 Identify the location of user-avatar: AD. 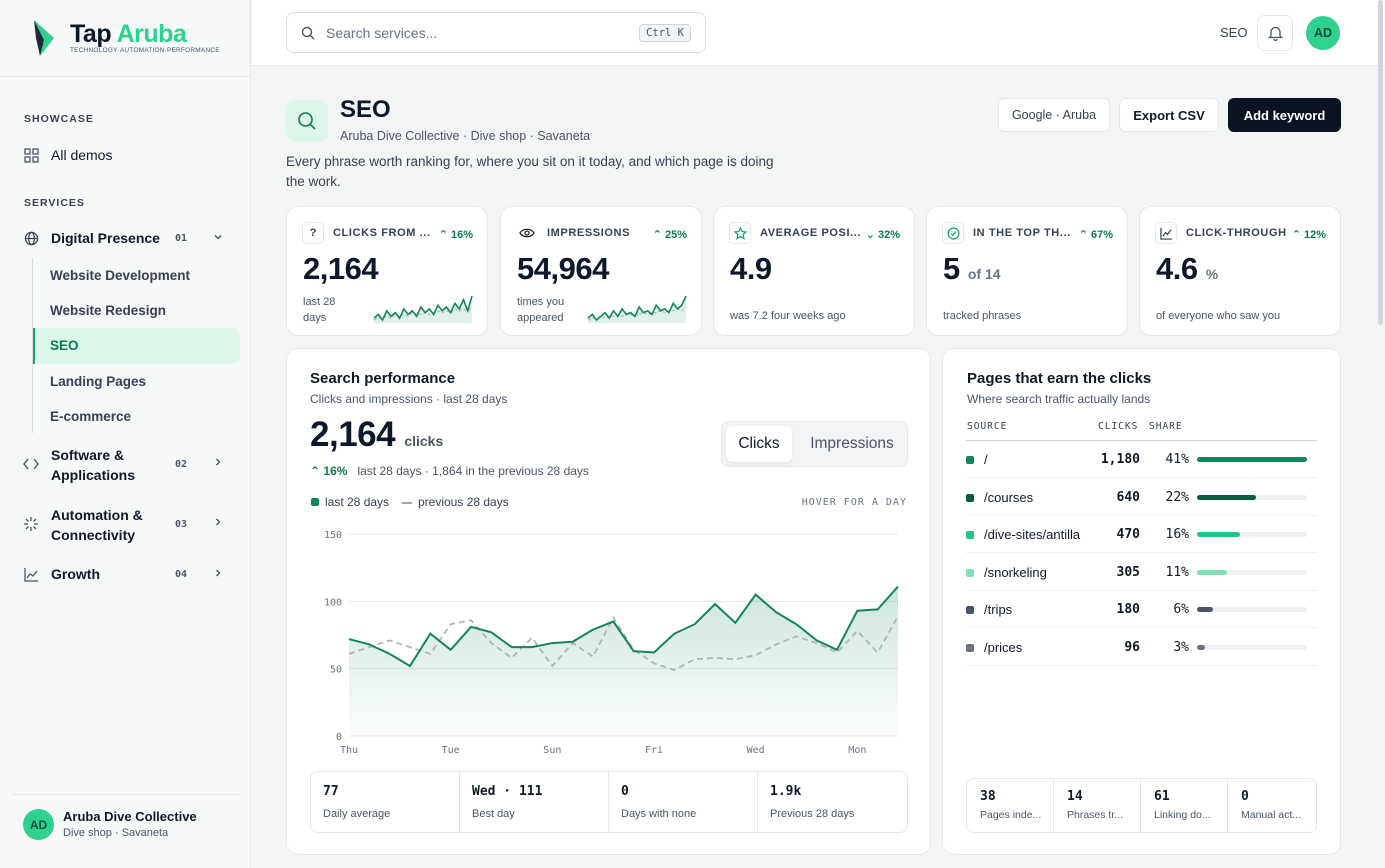
(1323, 33).